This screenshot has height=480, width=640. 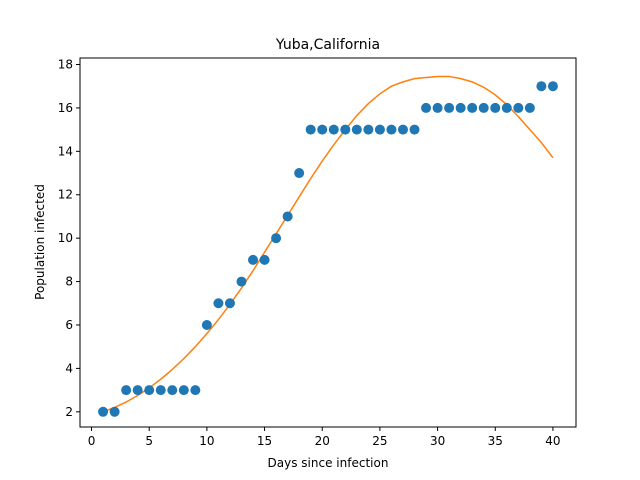 What do you see at coordinates (264, 441) in the screenshot?
I see `x-tick-label: 15` at bounding box center [264, 441].